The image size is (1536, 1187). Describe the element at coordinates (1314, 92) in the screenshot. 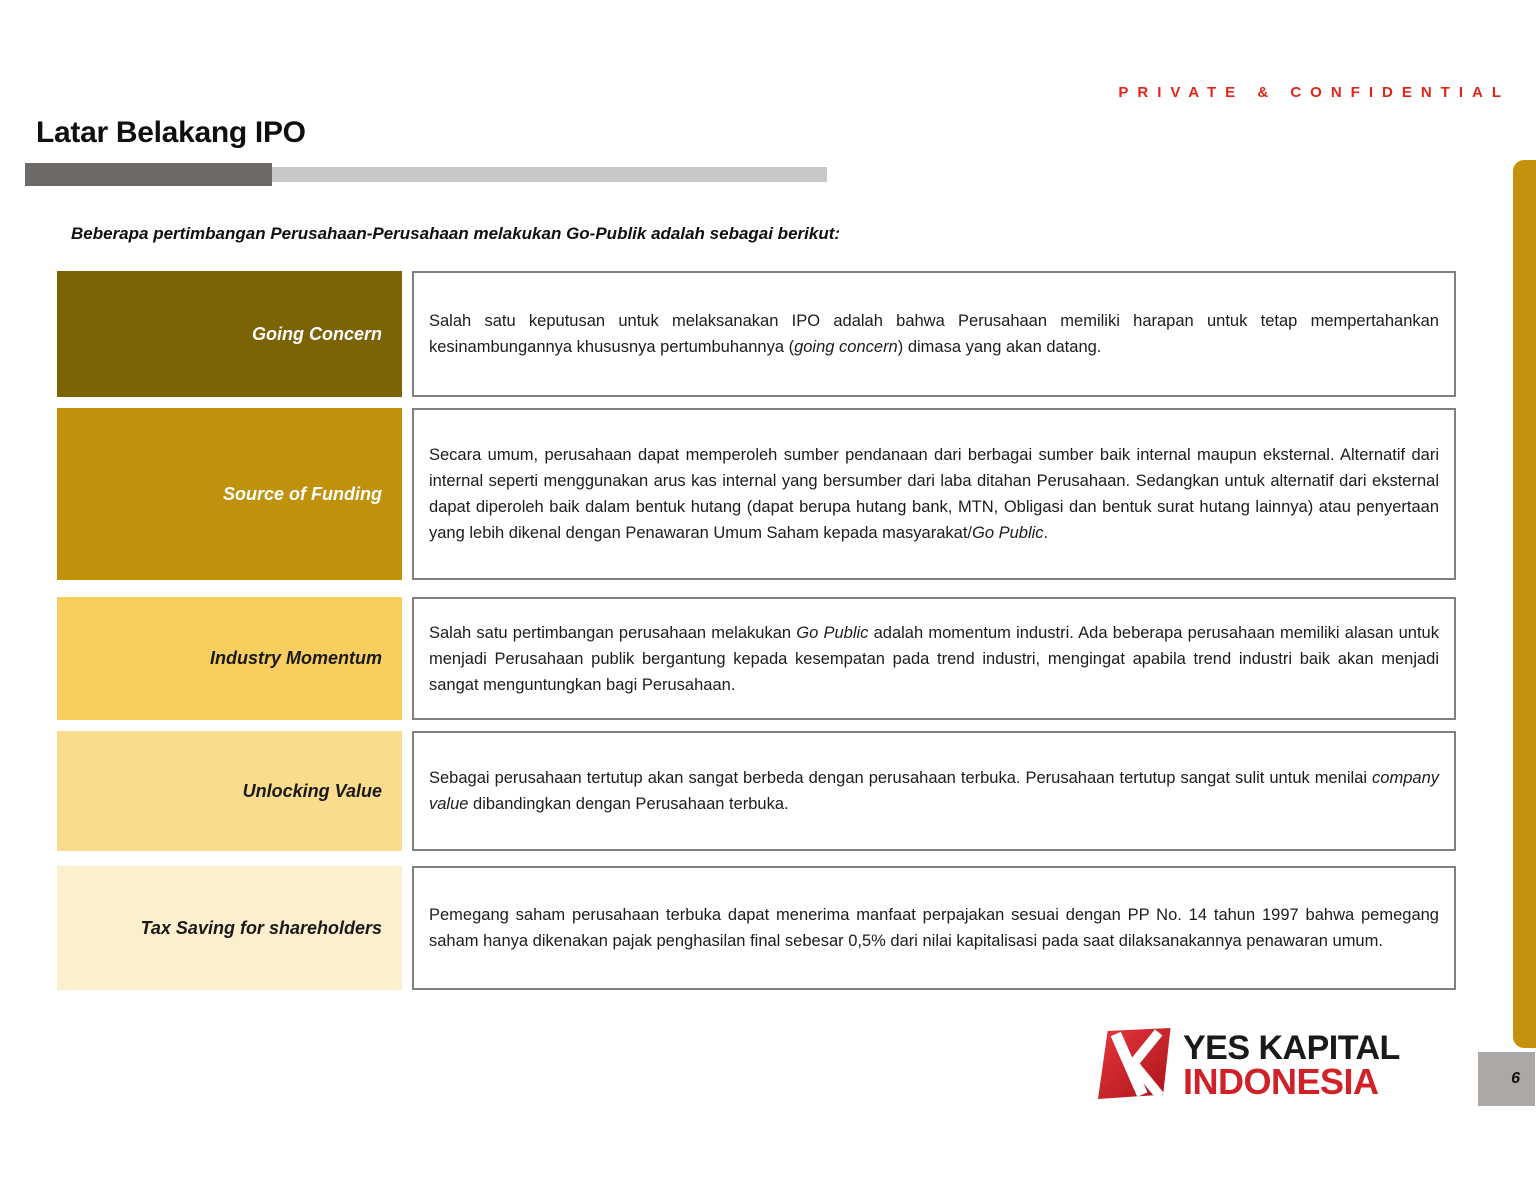

I see `confidential-label: PRIVATE & CONFIDENTIAL` at that location.